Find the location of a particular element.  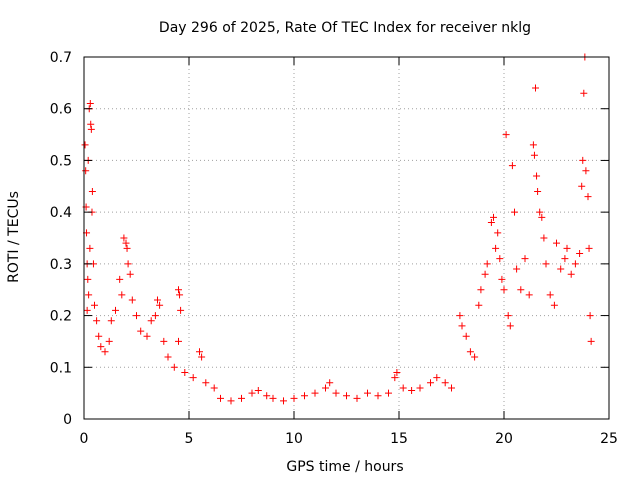

y-tick-label: 0.1 is located at coordinates (61, 368).